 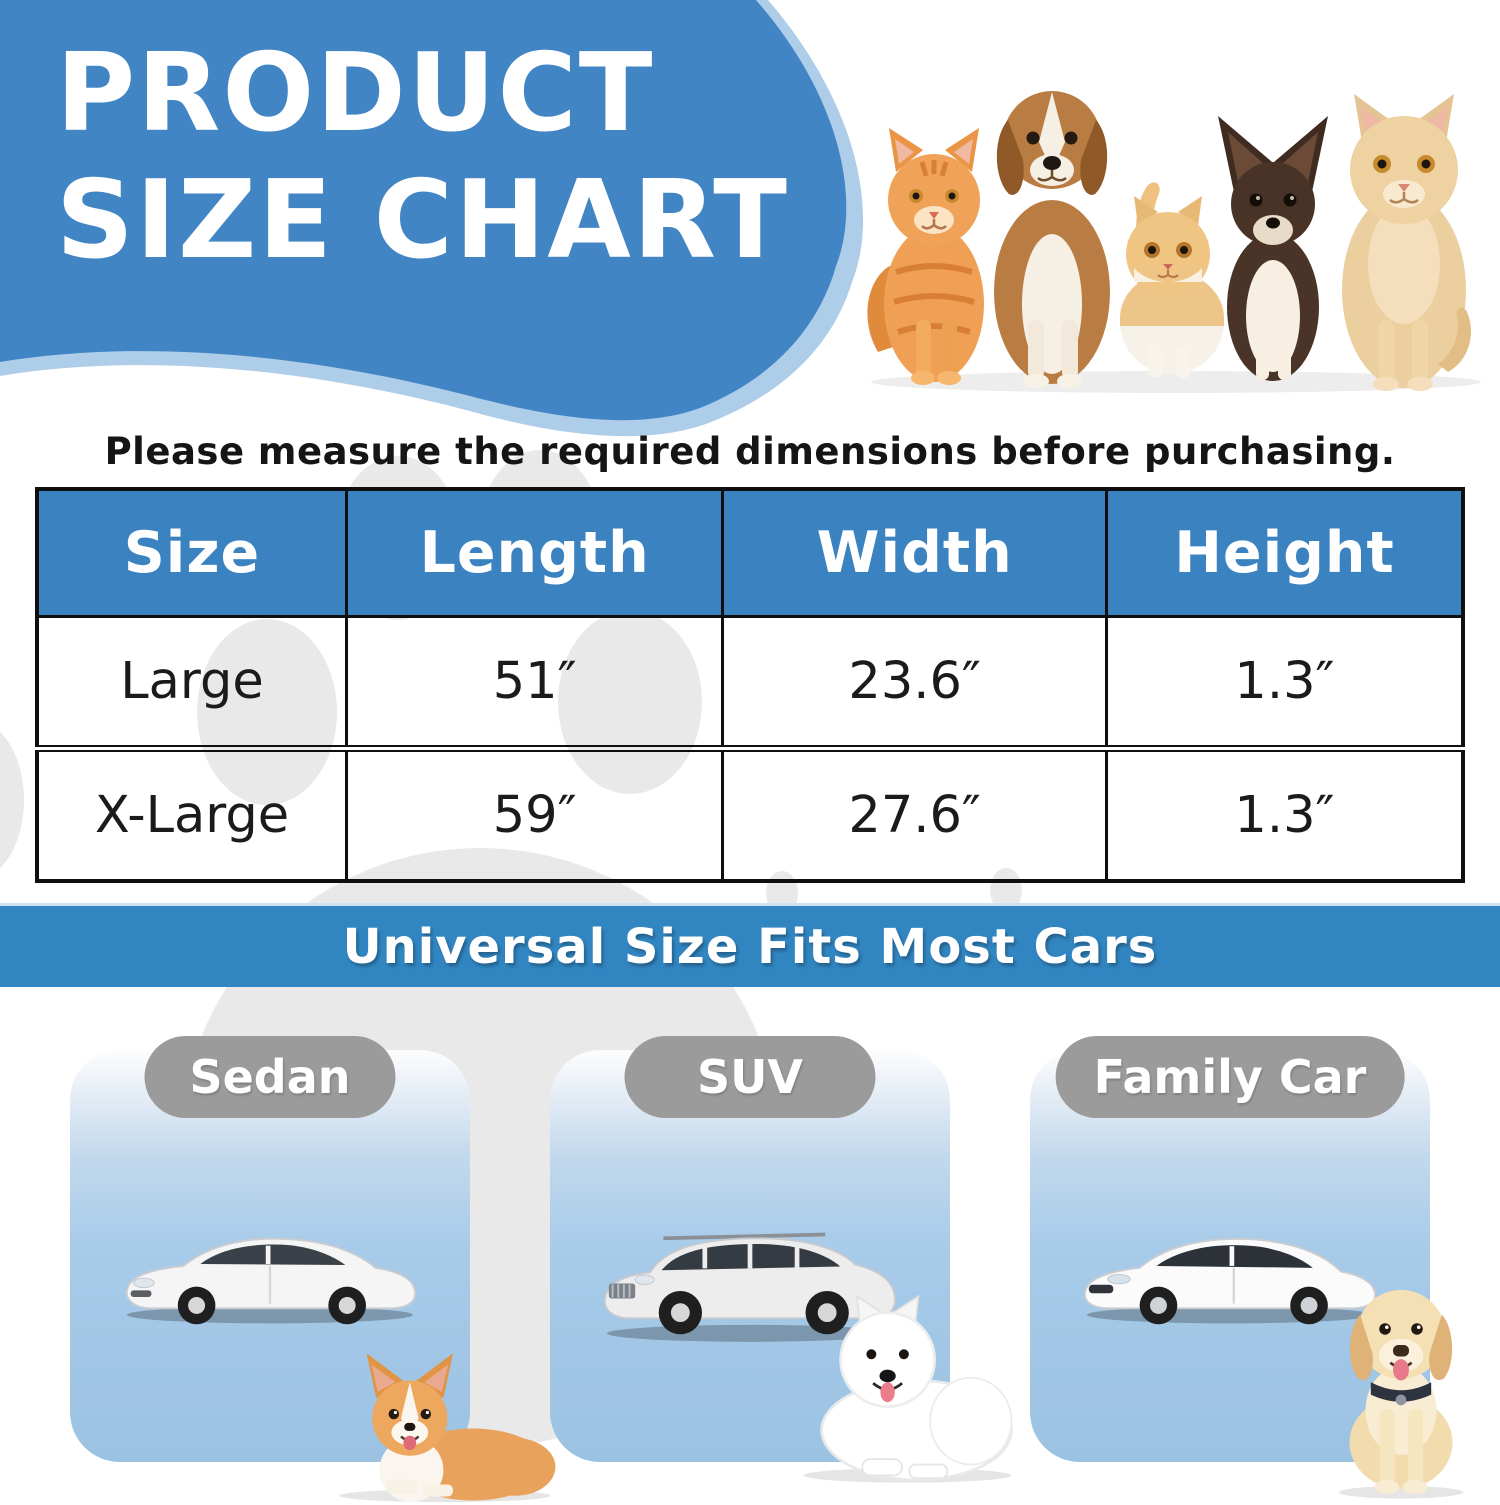 What do you see at coordinates (908, 1388) in the screenshot?
I see `samoyed-dog-image` at bounding box center [908, 1388].